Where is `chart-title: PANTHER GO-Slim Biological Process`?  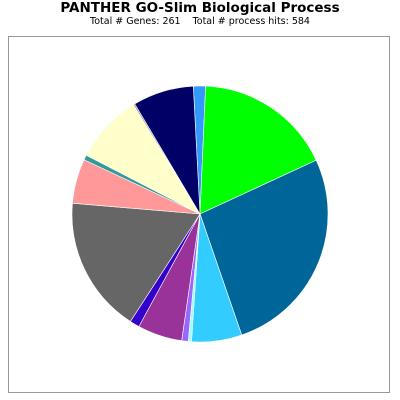
chart-title: PANTHER GO-Slim Biological Process is located at coordinates (200, 8).